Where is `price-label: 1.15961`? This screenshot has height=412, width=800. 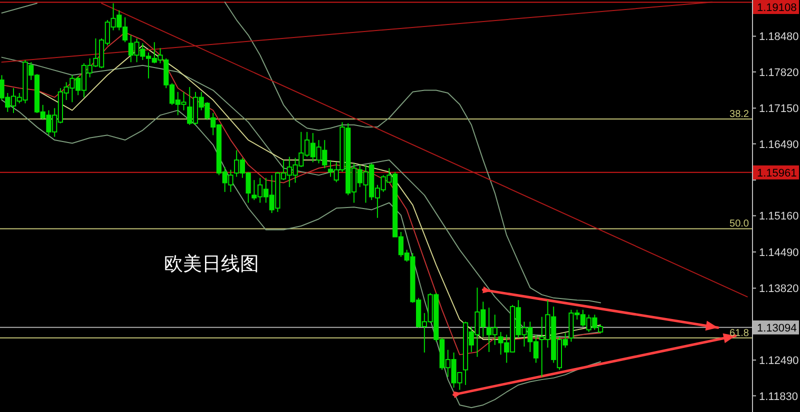
price-label: 1.15961 is located at coordinates (776, 172).